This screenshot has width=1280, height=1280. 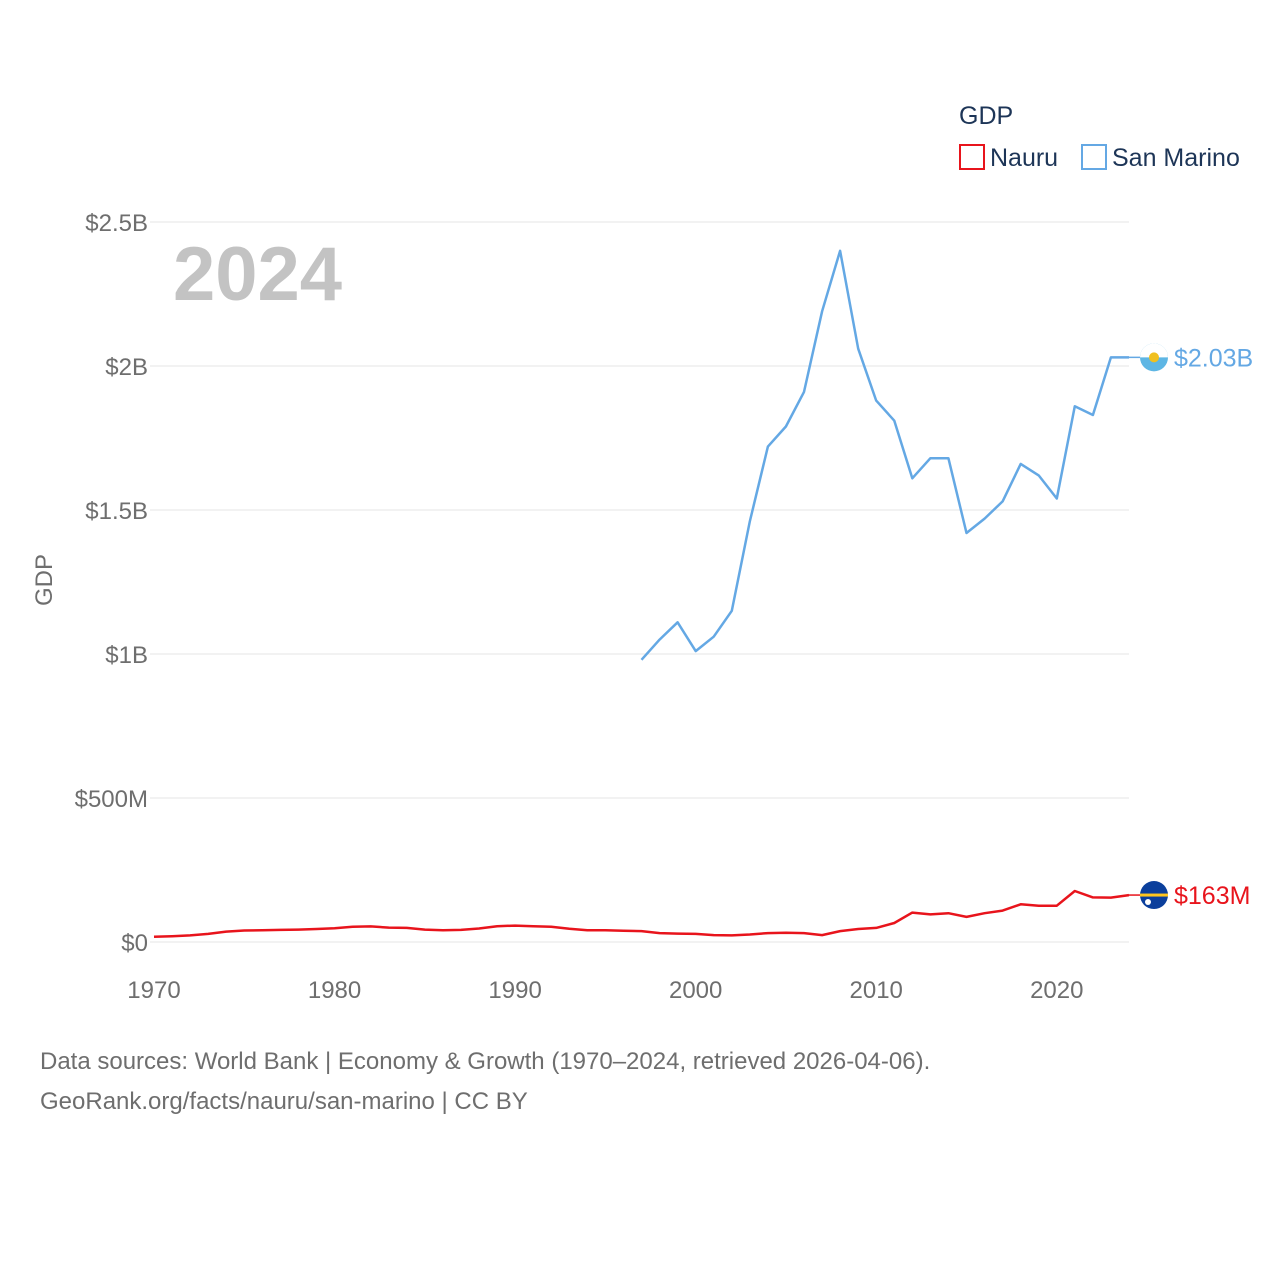 I want to click on x-tick-label: 2020, so click(x=1056, y=990).